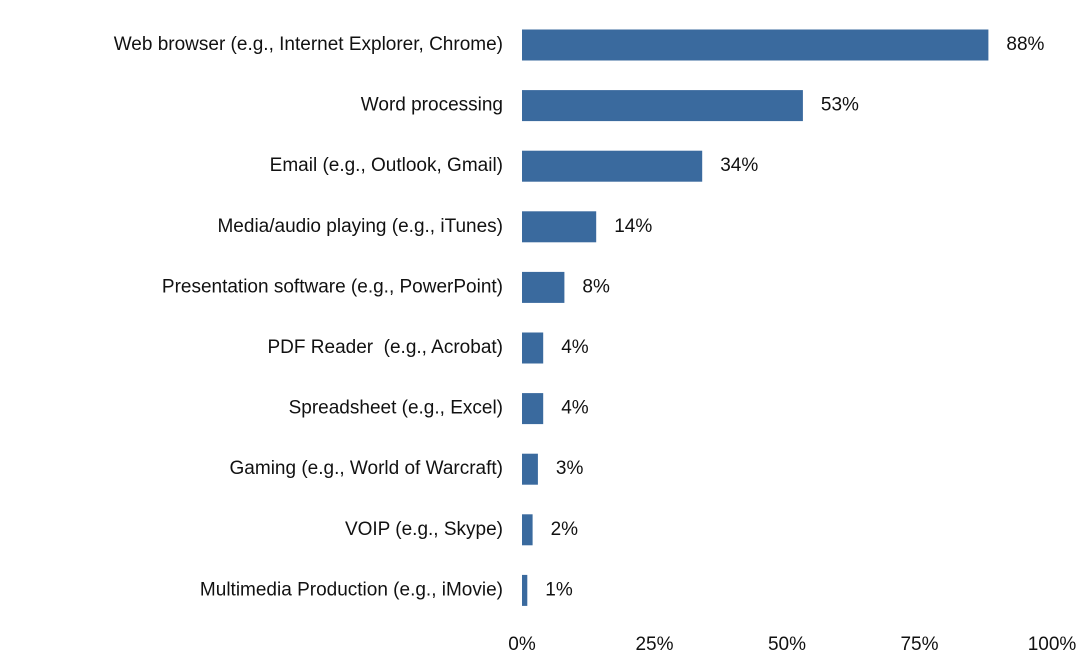 The image size is (1083, 656). I want to click on x-tick-label: 100%, so click(1052, 644).